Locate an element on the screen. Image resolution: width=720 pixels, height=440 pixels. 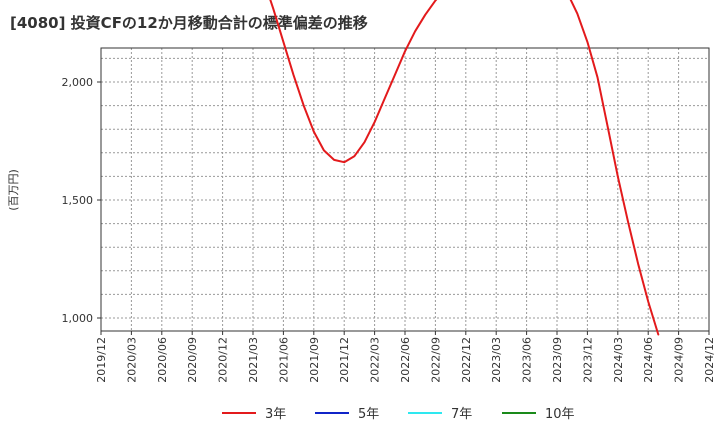
x-tick-label: 2023/09 is located at coordinates (557, 360).